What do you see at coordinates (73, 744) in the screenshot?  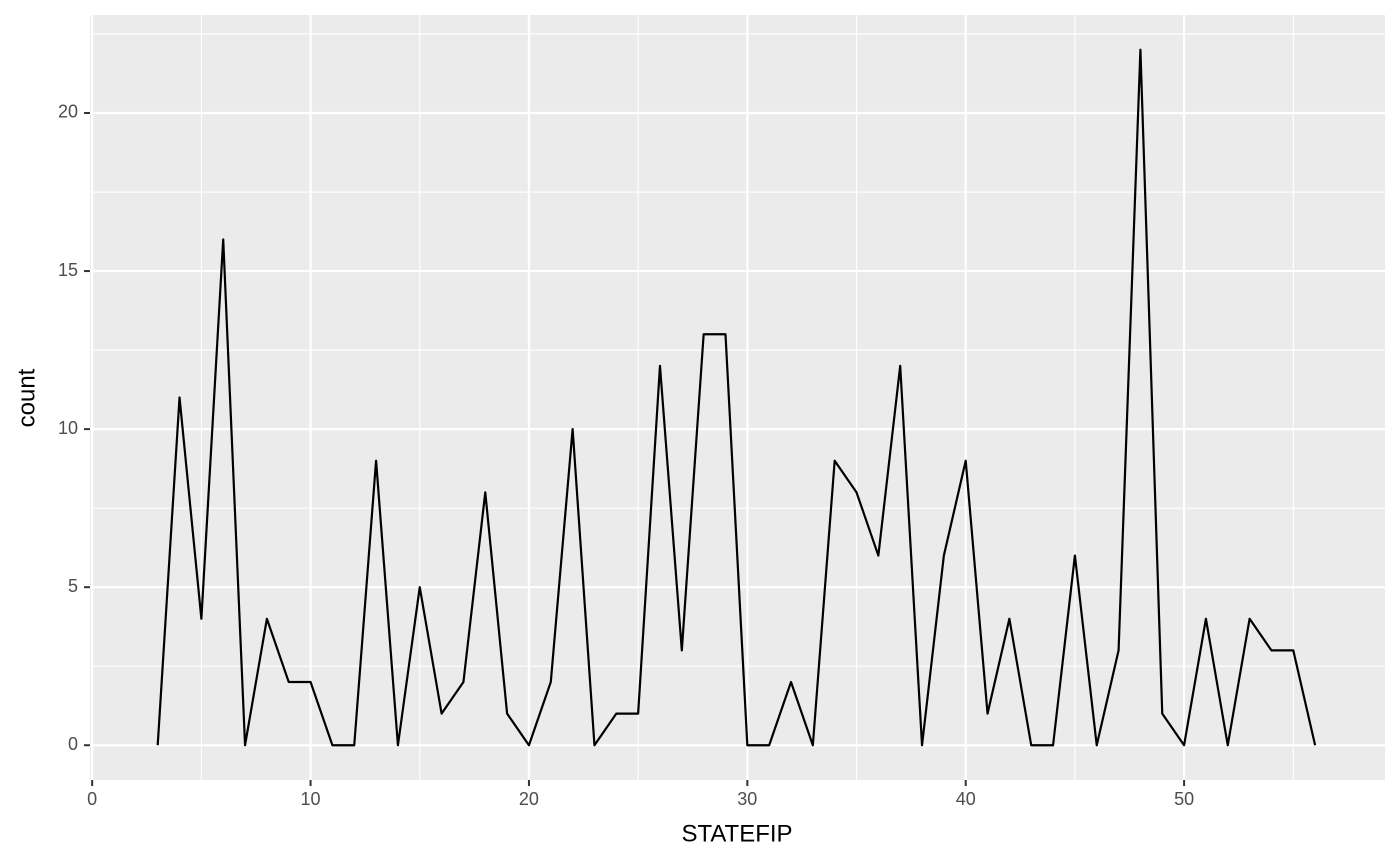 I see `y-tick-label: 0` at bounding box center [73, 744].